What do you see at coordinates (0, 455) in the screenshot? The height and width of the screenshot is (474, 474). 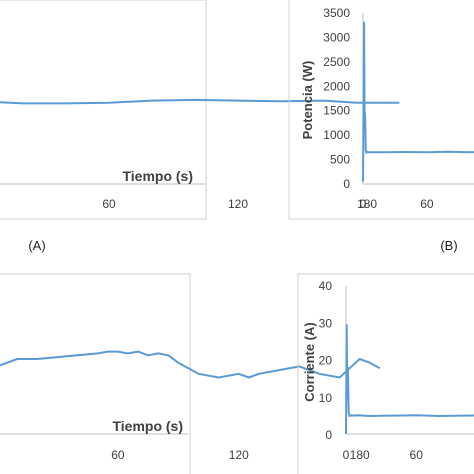 I see `panel-c-xtick-label: 0` at bounding box center [0, 455].